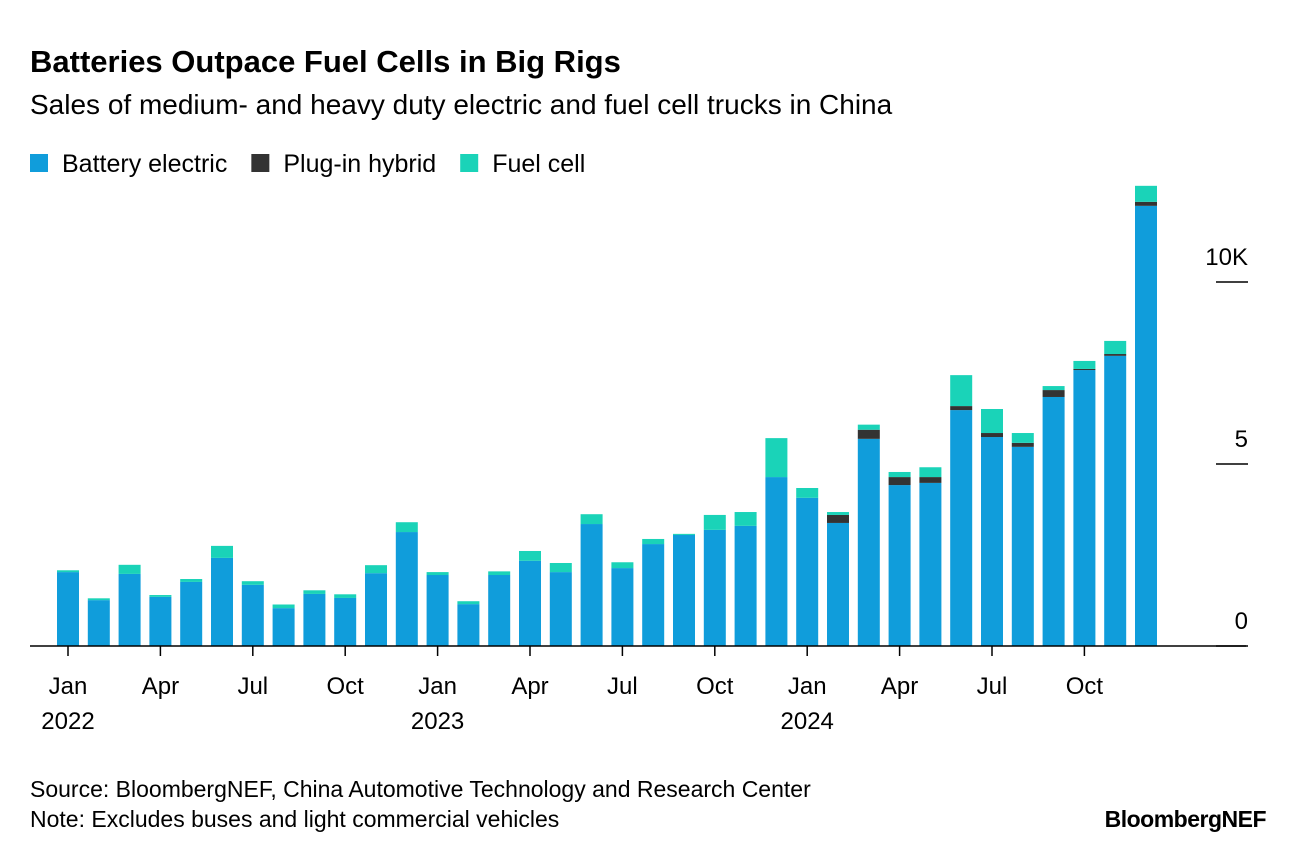 The image size is (1296, 858). I want to click on y-tick-label: 0, so click(1241, 621).